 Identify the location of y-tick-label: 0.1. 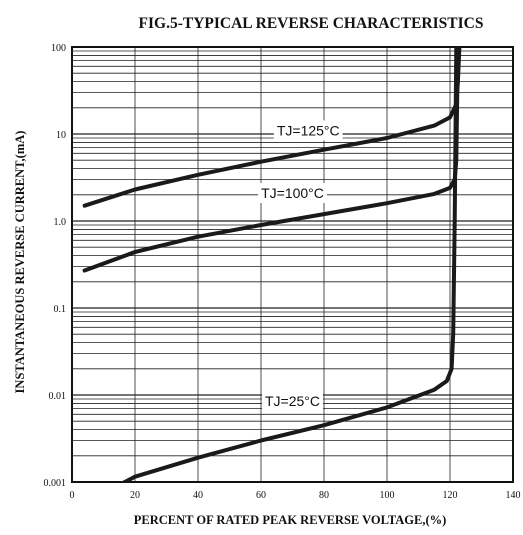
(60, 309).